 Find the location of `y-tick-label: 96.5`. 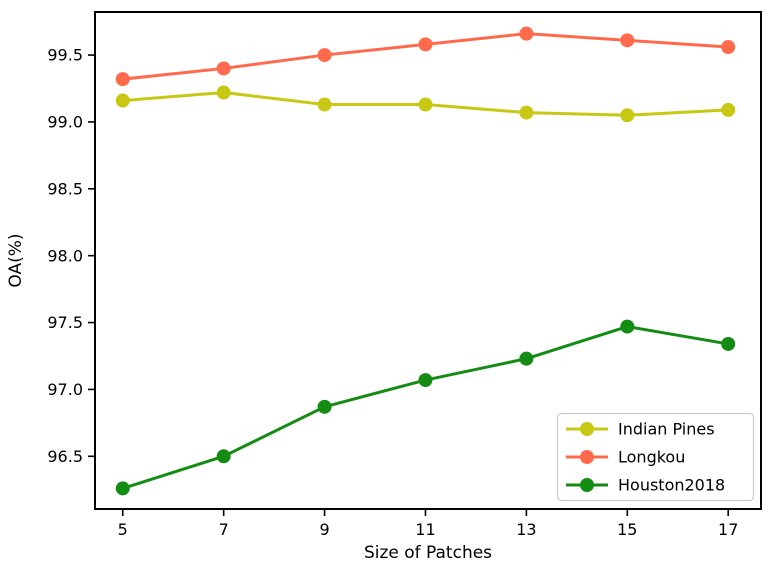

y-tick-label: 96.5 is located at coordinates (65, 456).